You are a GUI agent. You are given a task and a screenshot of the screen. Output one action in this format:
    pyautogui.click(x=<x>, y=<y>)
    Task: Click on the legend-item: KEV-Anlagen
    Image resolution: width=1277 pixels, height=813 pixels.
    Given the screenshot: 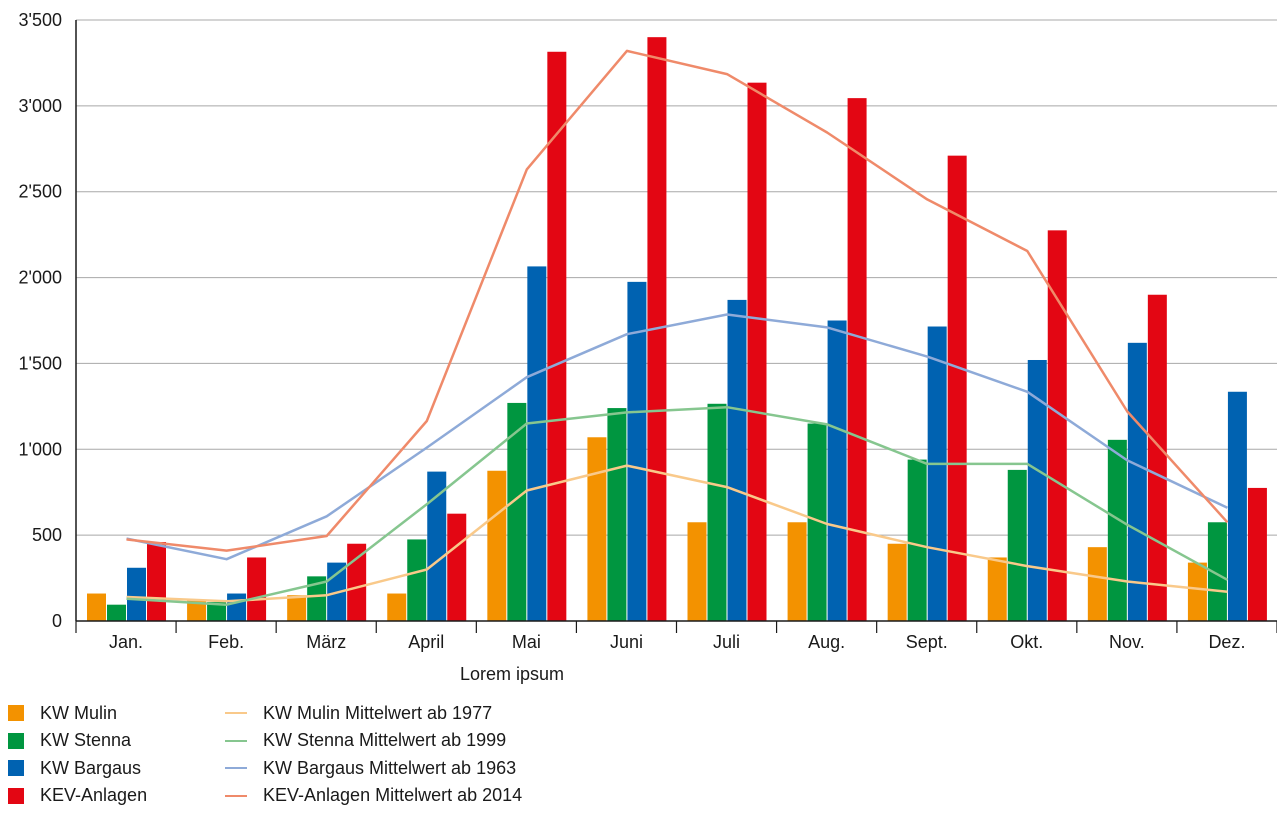 What is the action you would take?
    pyautogui.click(x=77, y=796)
    